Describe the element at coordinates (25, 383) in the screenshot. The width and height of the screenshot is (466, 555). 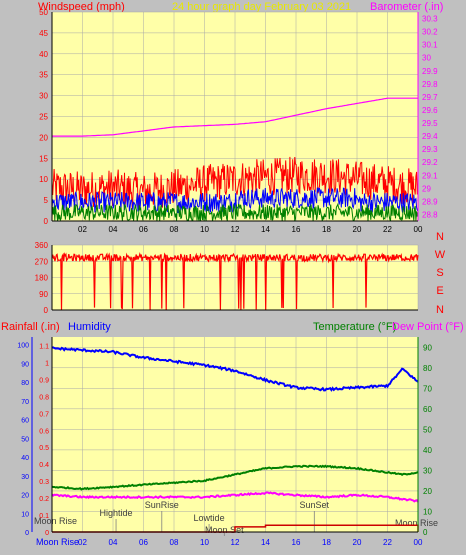
I see `humidity-tick-label: 80` at that location.